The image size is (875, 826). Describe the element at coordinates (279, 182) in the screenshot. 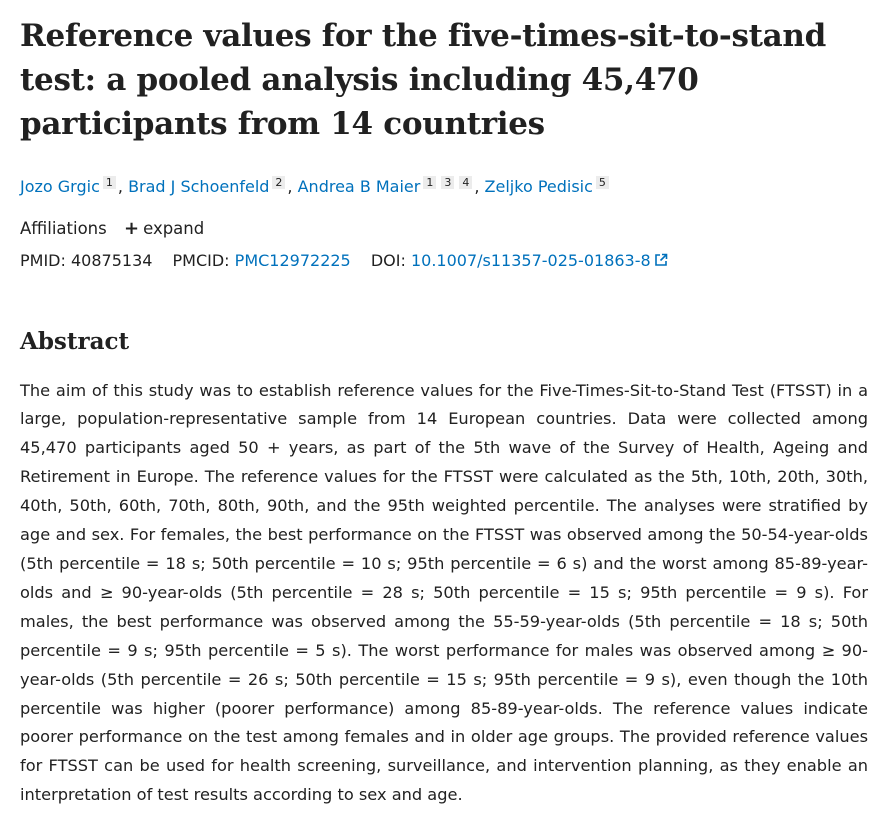

I see `affiliation-ref: 2` at that location.